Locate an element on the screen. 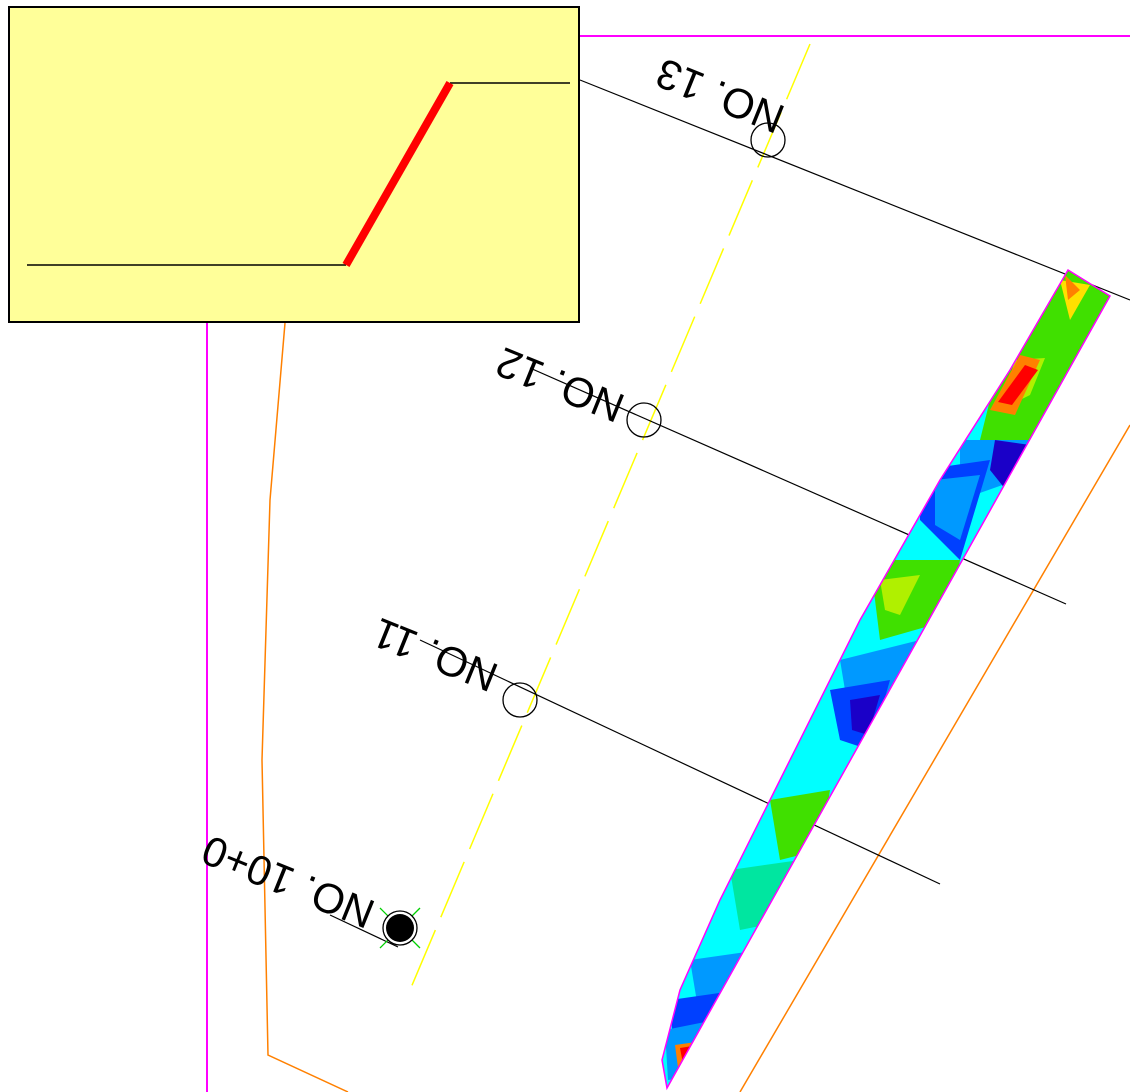 This screenshot has height=1092, width=1130. station-11-marker is located at coordinates (520, 700).